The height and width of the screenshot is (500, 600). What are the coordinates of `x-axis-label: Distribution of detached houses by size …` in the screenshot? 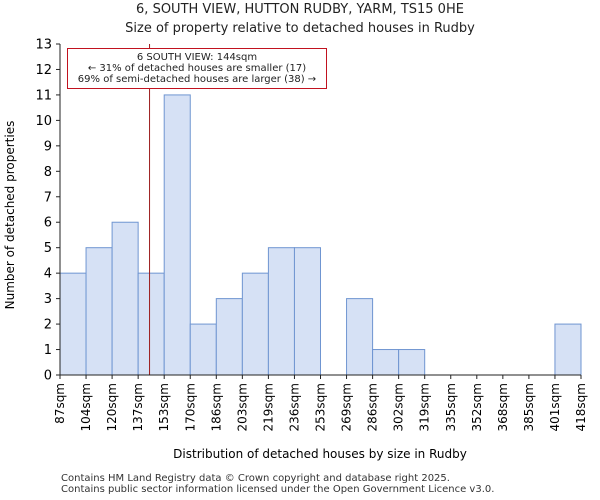 It's located at (320, 454).